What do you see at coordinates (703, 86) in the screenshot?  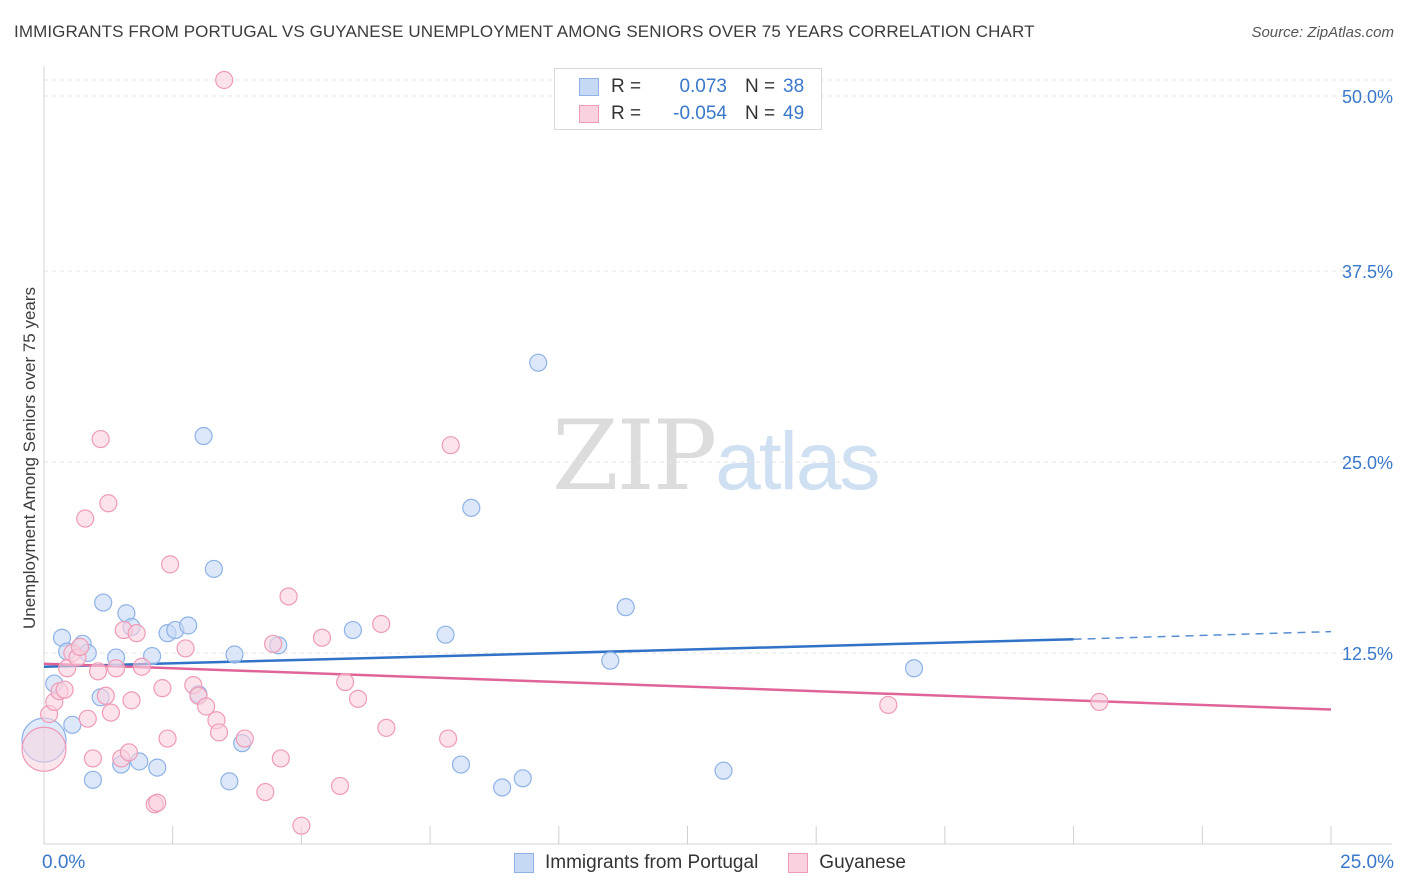 I see `legend-r-value: 0.073` at bounding box center [703, 86].